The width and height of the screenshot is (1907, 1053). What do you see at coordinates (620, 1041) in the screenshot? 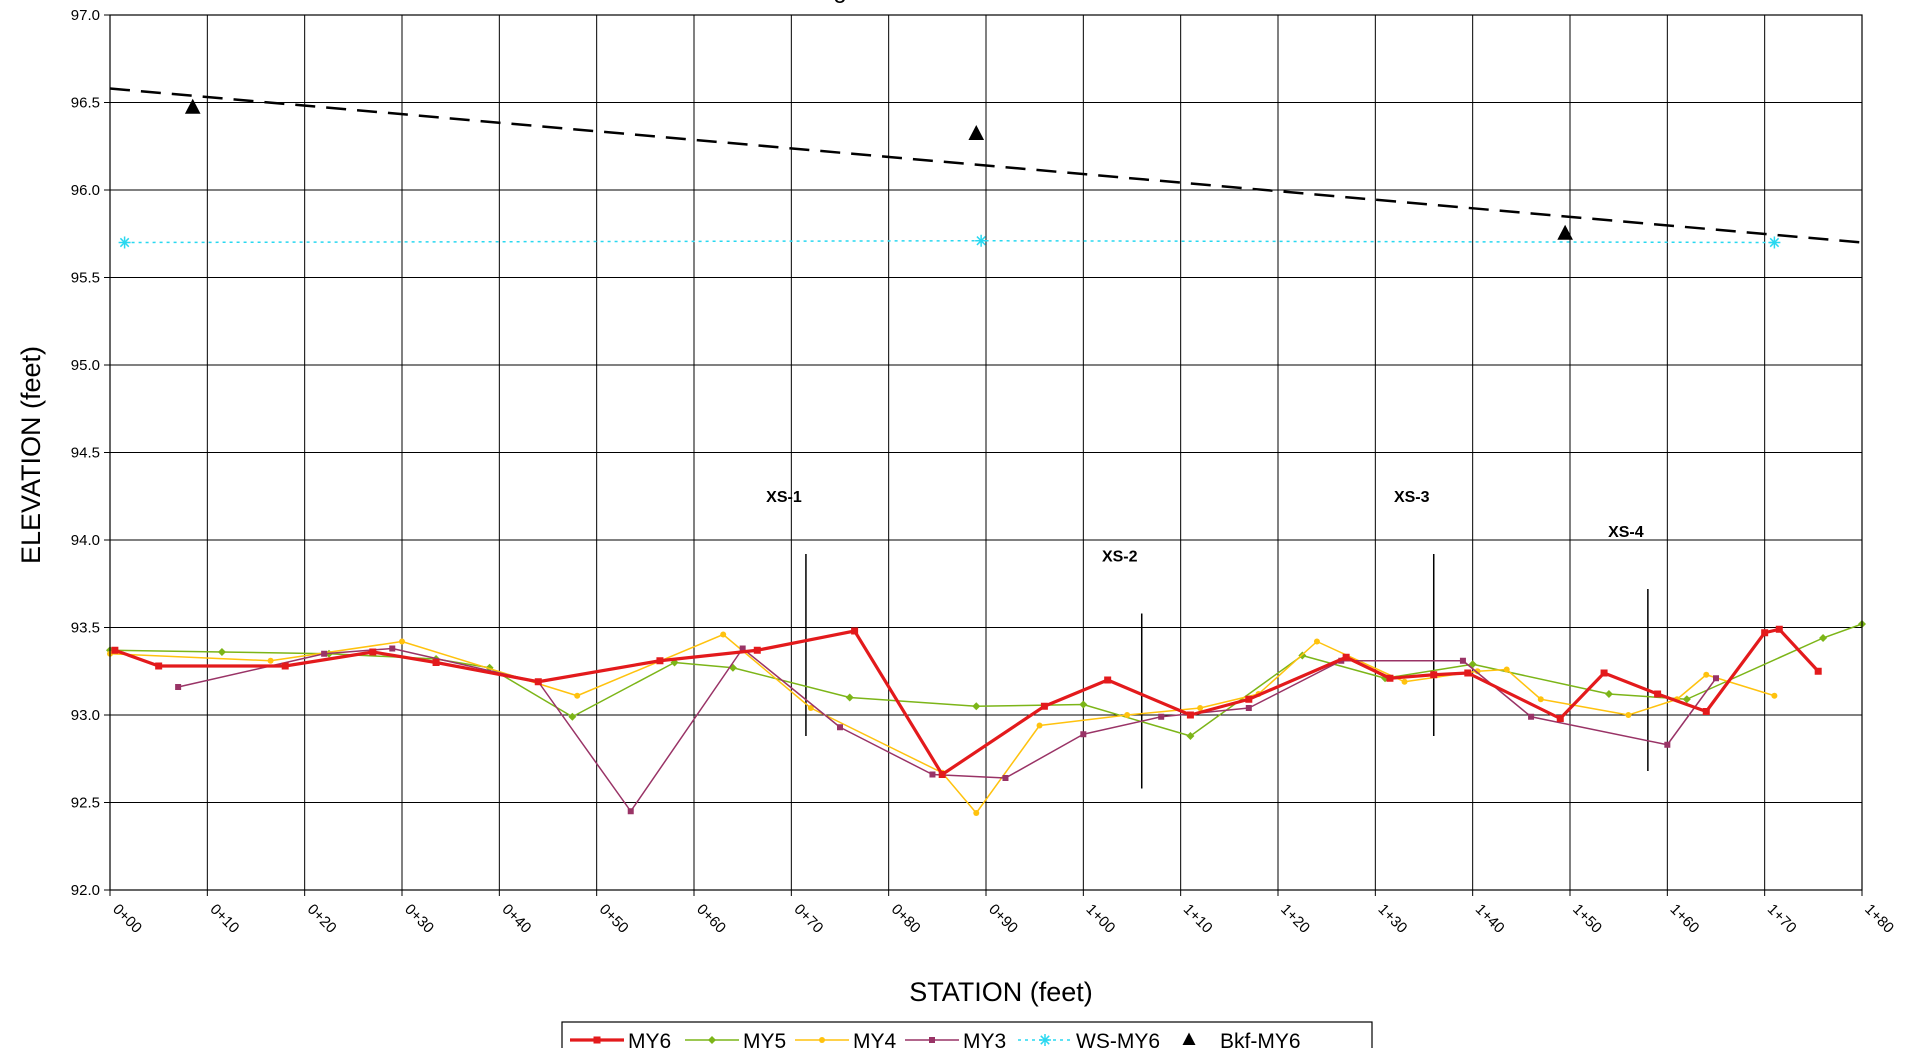
I see `legend-item: MY6` at bounding box center [620, 1041].